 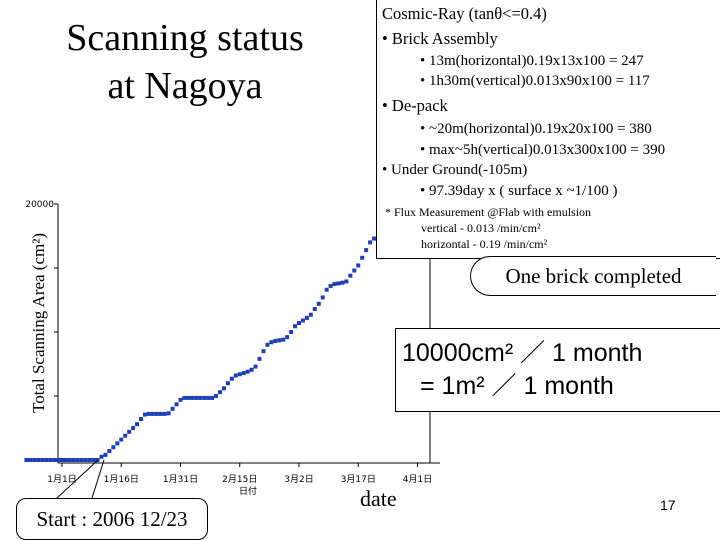 I want to click on info-depack: • De-pack, so click(x=415, y=105).